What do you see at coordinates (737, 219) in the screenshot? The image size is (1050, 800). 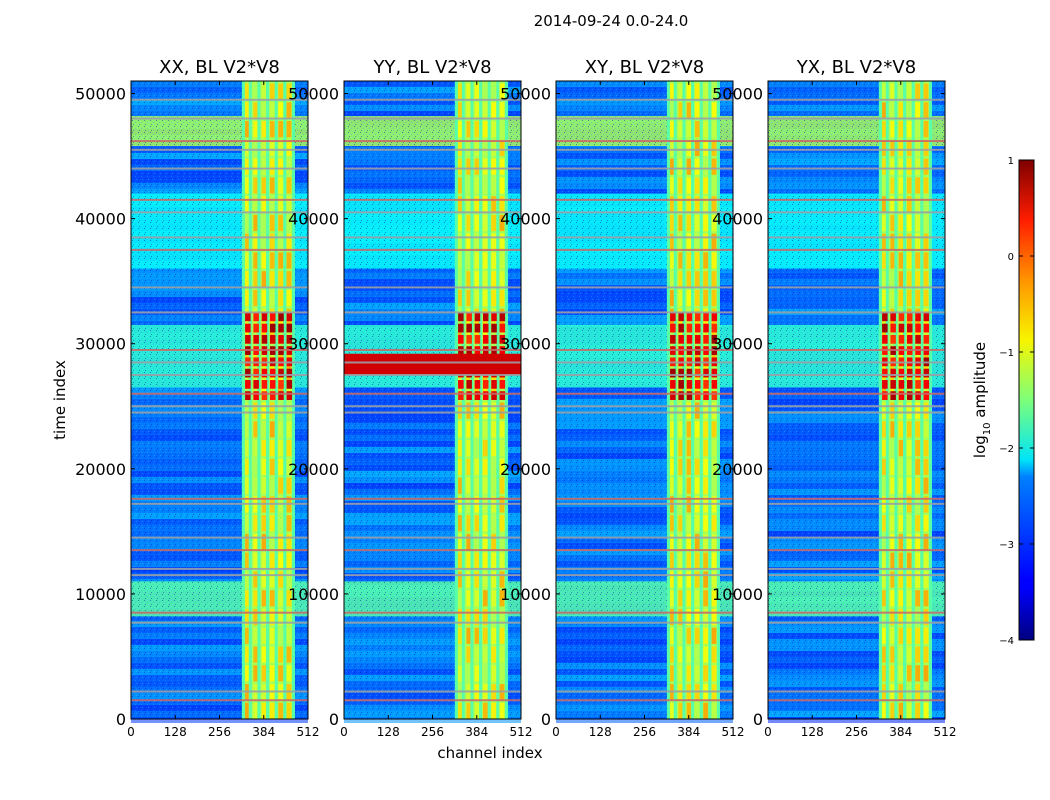 I see `y-tick-label: 40000` at bounding box center [737, 219].